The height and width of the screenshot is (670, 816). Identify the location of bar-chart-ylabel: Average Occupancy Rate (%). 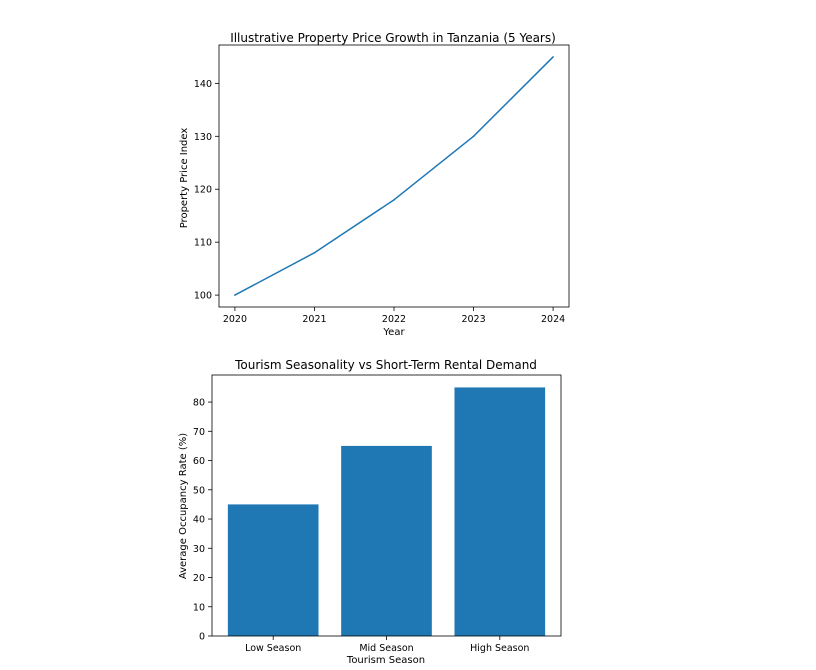
(183, 506).